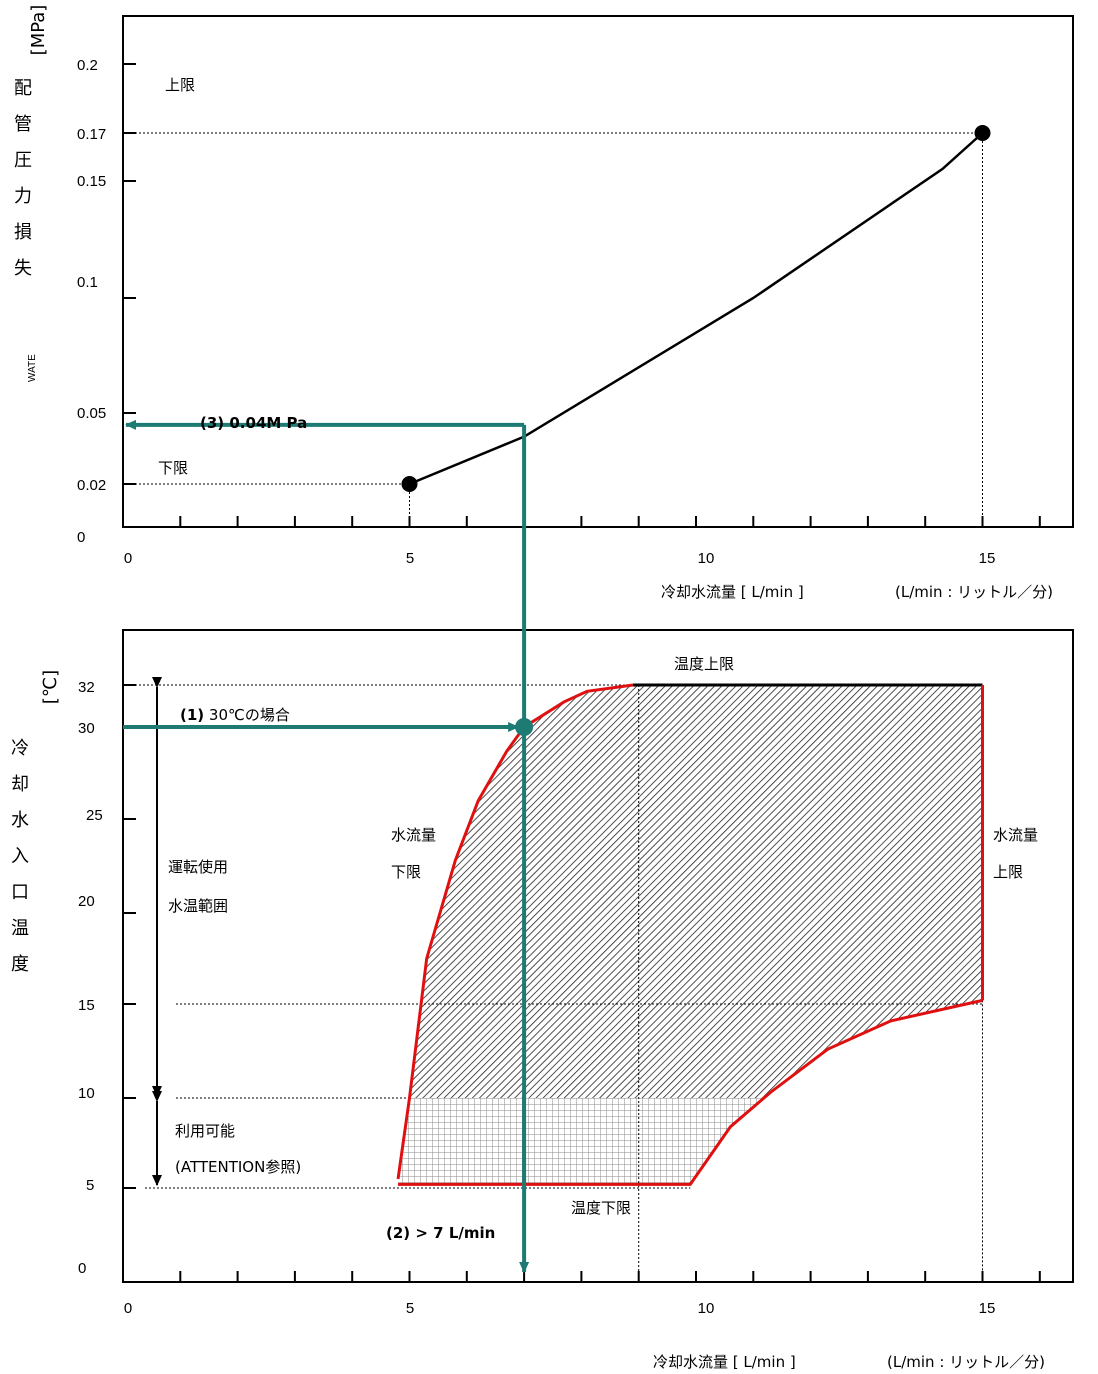 This screenshot has width=1098, height=1374. Describe the element at coordinates (706, 558) in the screenshot. I see `top-xtick-10: 10` at that location.